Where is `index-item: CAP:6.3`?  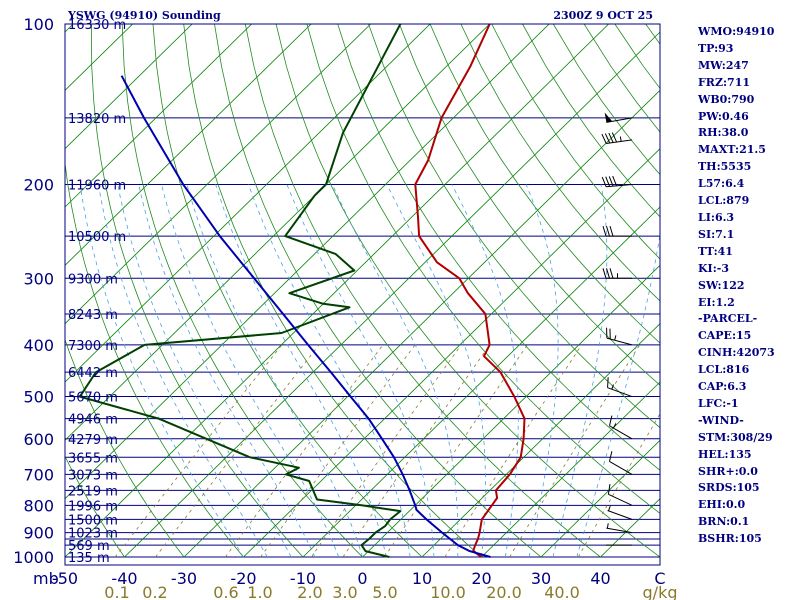 index-item: CAP:6.3 is located at coordinates (722, 387).